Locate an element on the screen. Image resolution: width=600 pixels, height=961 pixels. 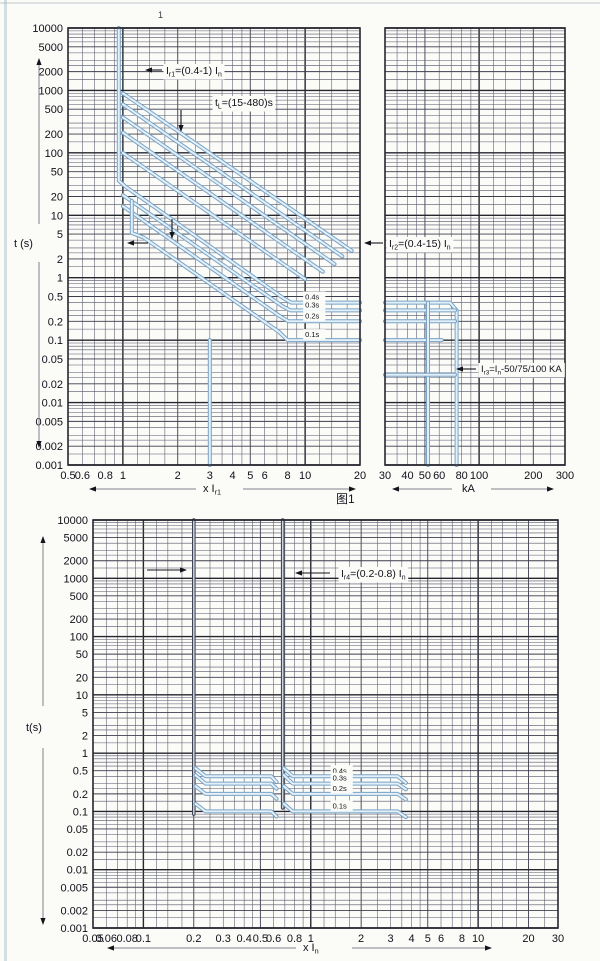
x-axis-label: kA is located at coordinates (469, 489).